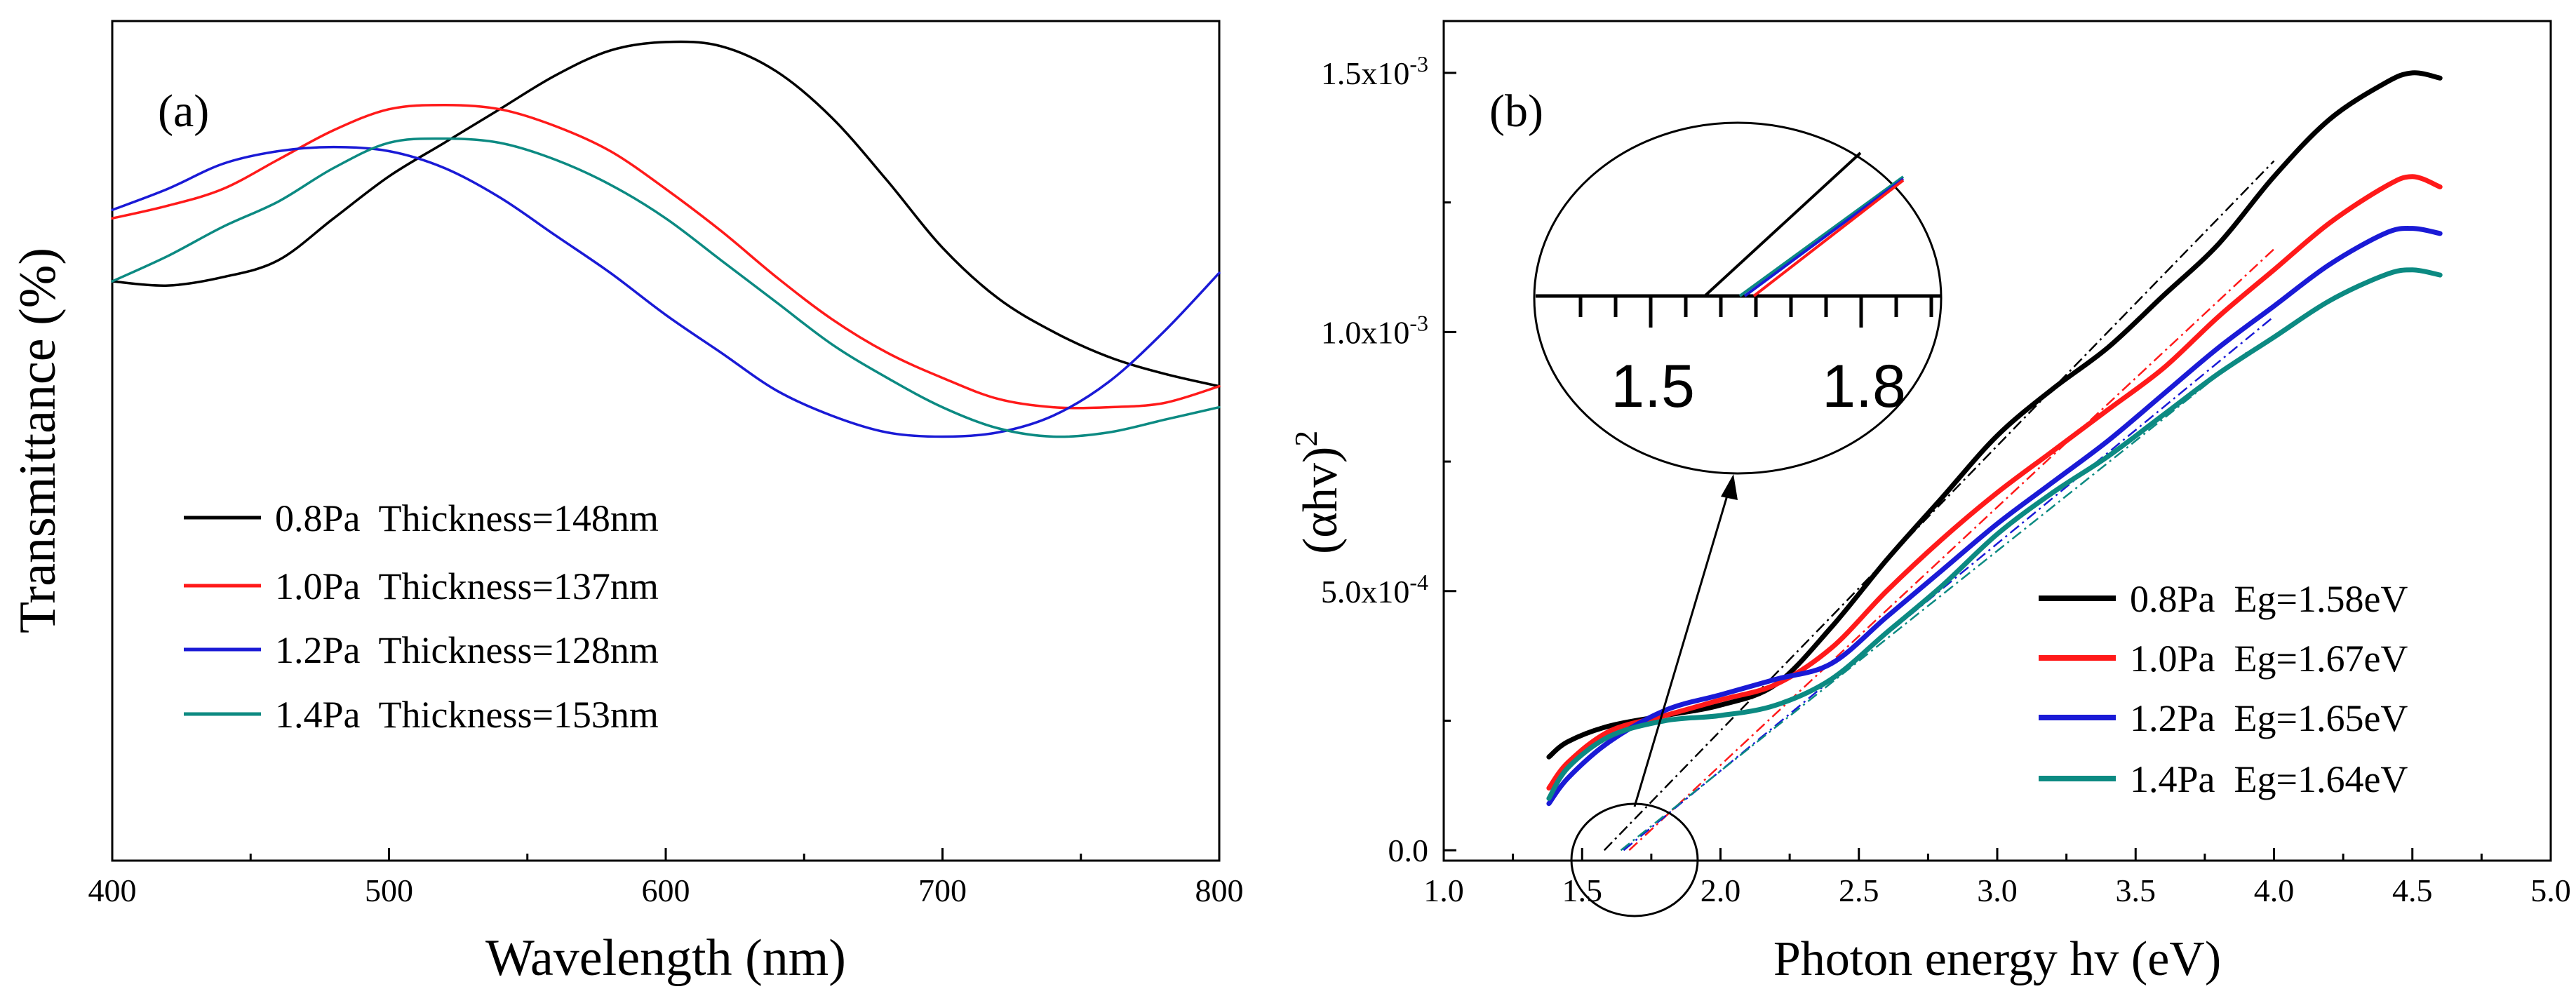  What do you see at coordinates (1365, 592) in the screenshot?
I see `y-tick-mantissa: 5.0x10` at bounding box center [1365, 592].